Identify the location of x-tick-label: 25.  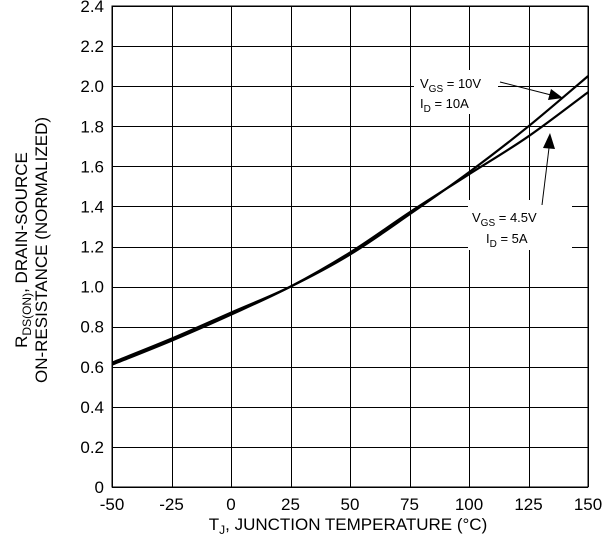
(290, 504).